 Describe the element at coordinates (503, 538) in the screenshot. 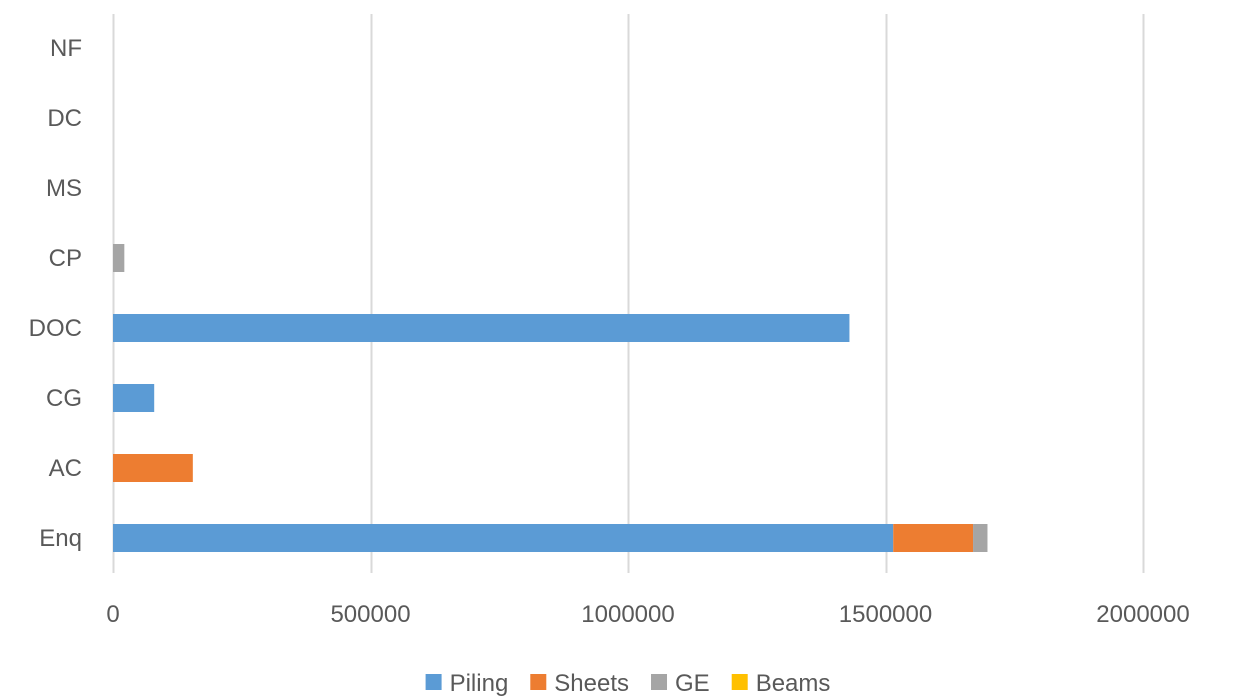

I see `bar-enq-piling` at that location.